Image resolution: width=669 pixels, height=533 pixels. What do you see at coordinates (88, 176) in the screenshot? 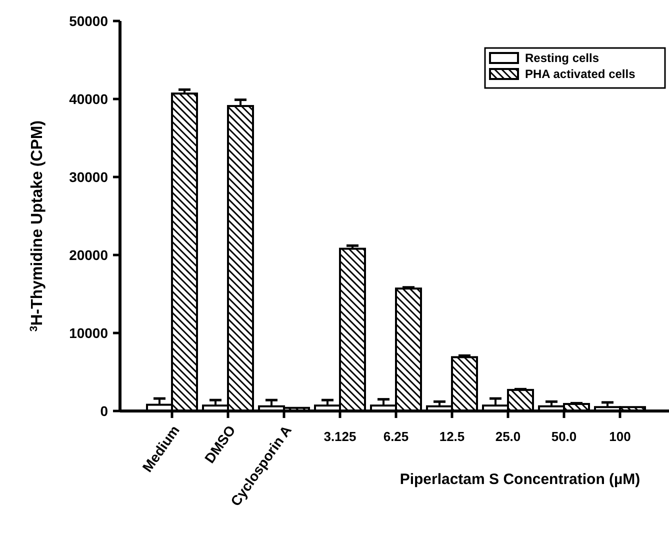
I see `y-tick-label: 30000` at bounding box center [88, 176].